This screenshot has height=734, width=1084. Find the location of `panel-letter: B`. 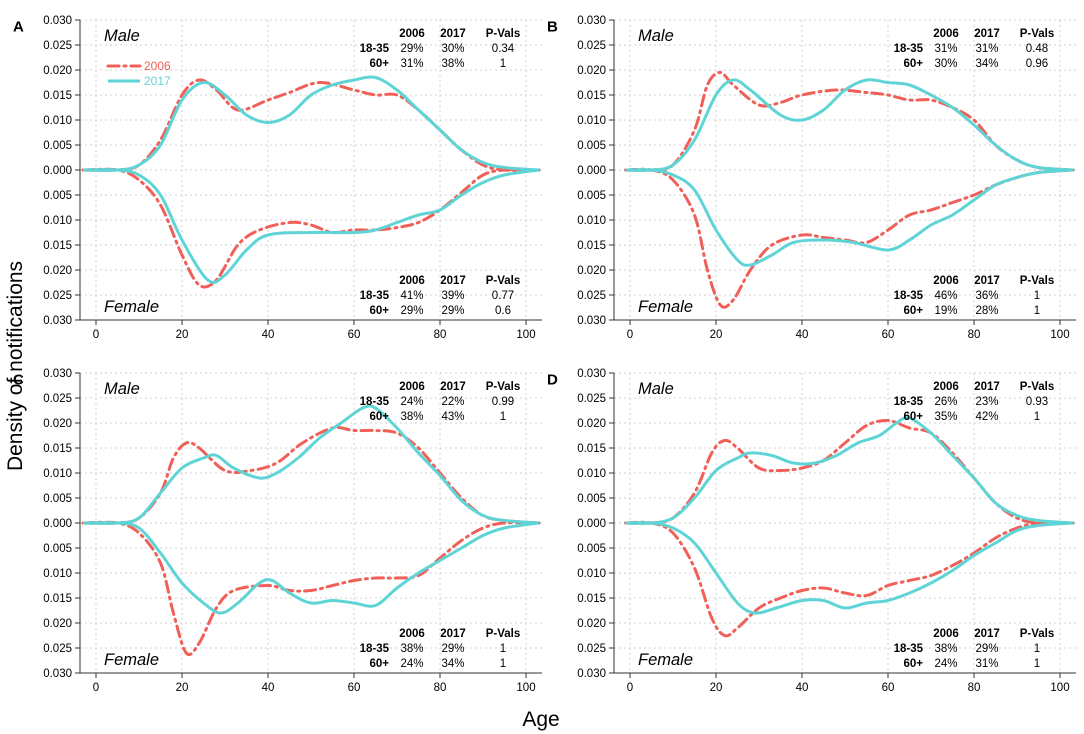

panel-letter: B is located at coordinates (552, 26).